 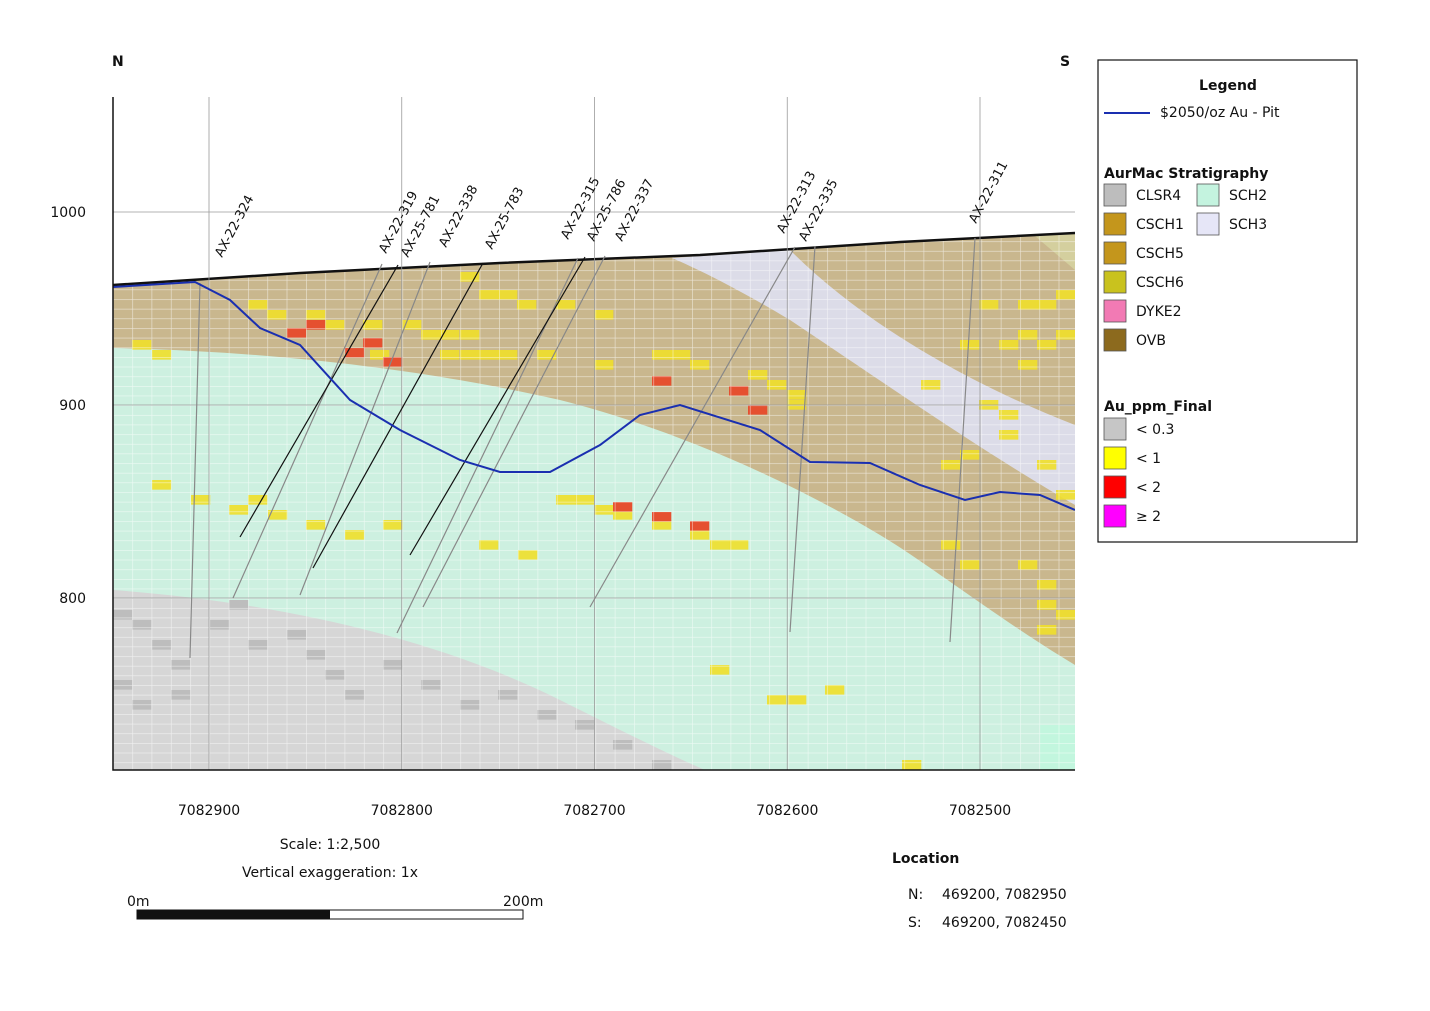 I want to click on y-tick-label: 1000, so click(x=68, y=213).